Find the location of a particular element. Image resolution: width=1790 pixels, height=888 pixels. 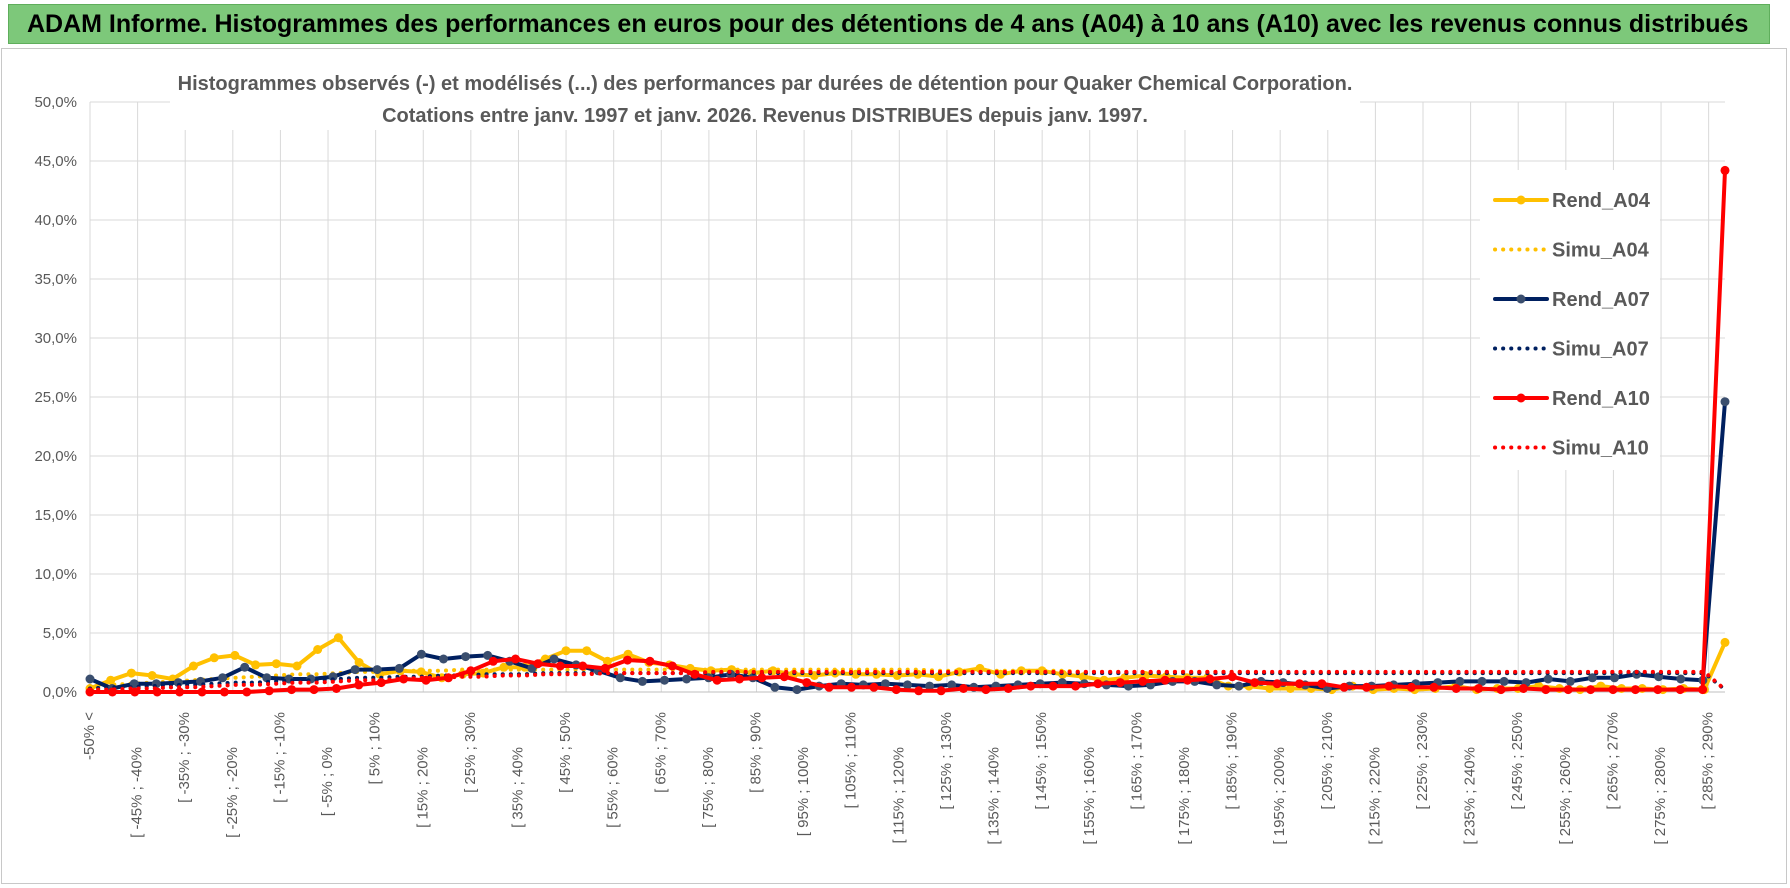

x-tick-label: [ 235% ; 240% is located at coordinates (1470, 796).